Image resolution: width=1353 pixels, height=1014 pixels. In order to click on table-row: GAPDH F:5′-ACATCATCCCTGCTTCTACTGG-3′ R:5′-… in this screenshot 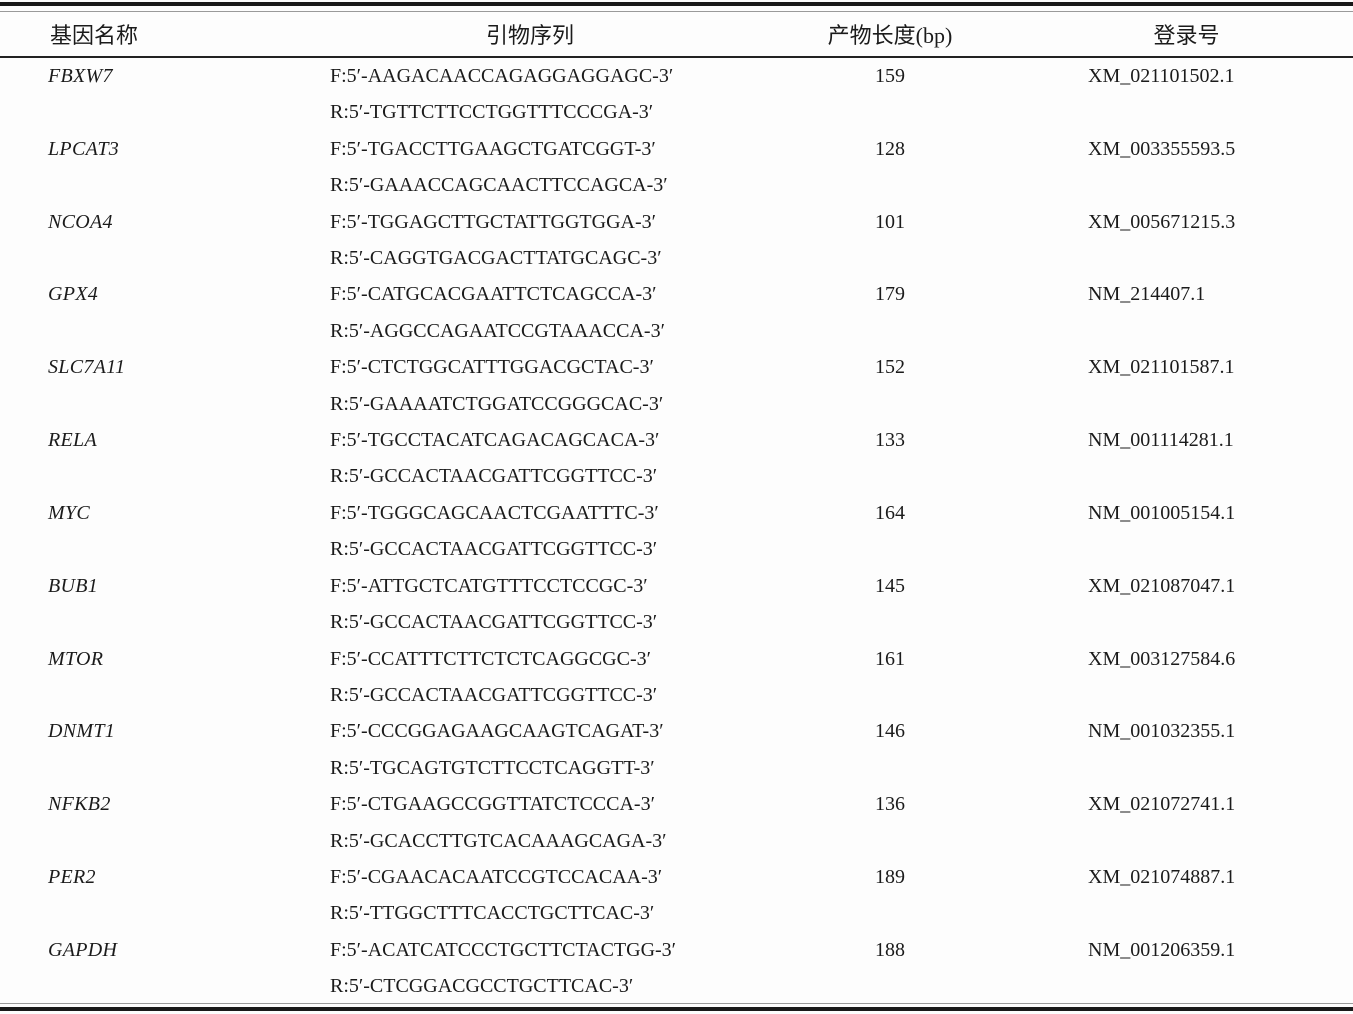, I will do `click(676, 968)`.